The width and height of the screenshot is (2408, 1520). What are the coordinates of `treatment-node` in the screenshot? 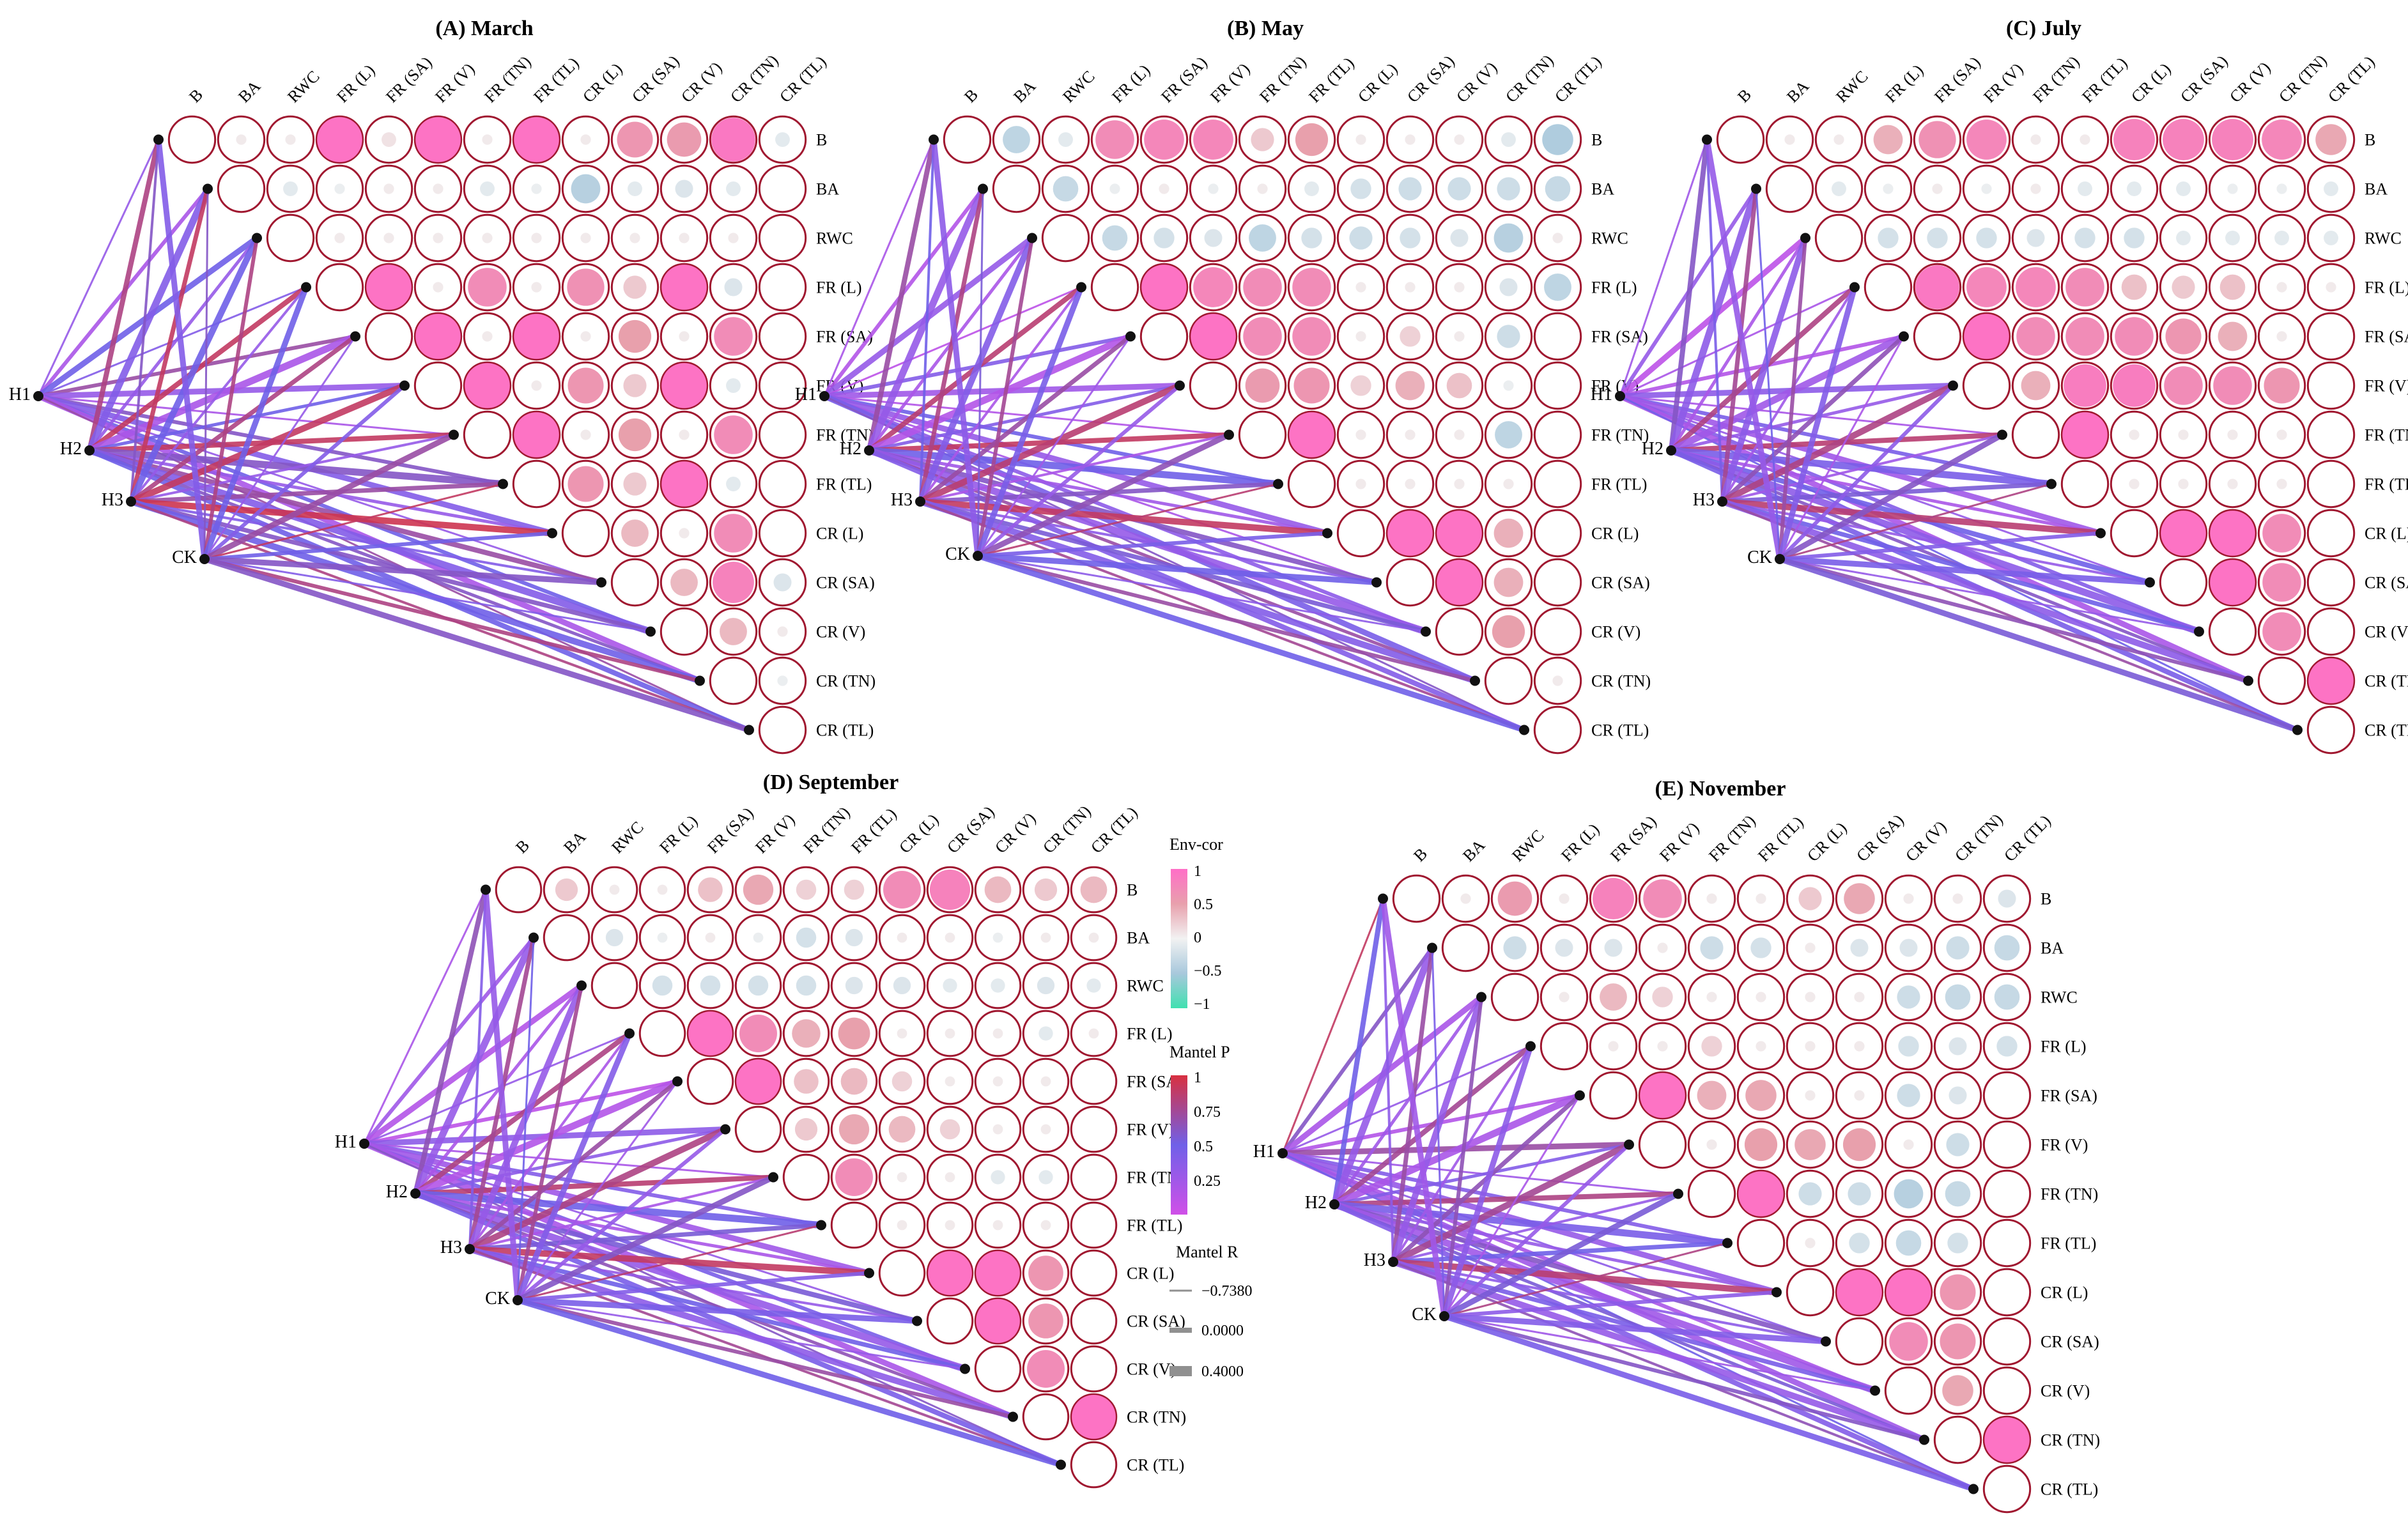 It's located at (1671, 450).